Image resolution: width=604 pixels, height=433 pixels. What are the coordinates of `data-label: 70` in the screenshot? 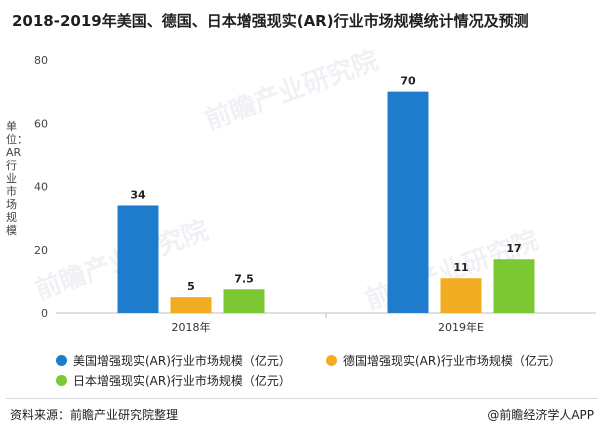 It's located at (408, 81).